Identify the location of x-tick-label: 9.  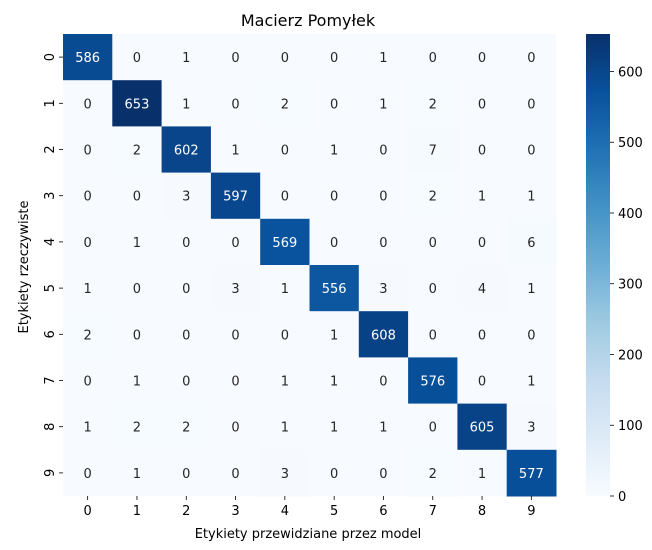
(531, 511).